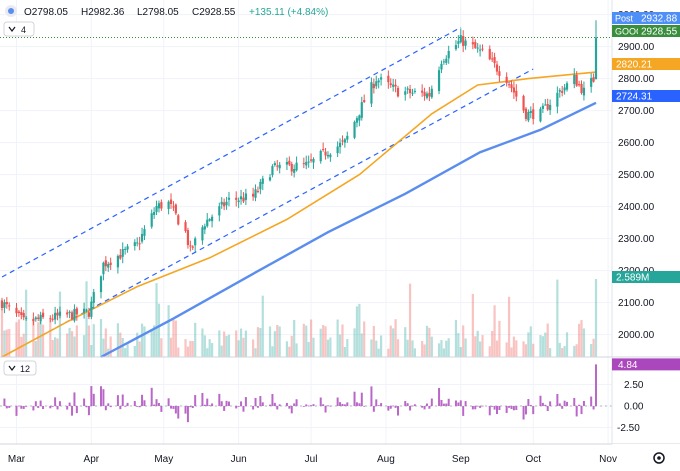  I want to click on gear-icon, so click(659, 458).